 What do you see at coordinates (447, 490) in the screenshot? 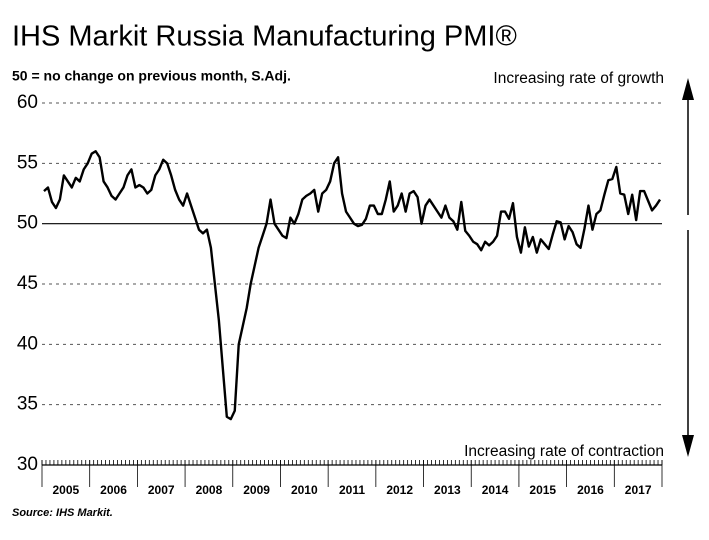
I see `x-tick-label: 2013` at bounding box center [447, 490].